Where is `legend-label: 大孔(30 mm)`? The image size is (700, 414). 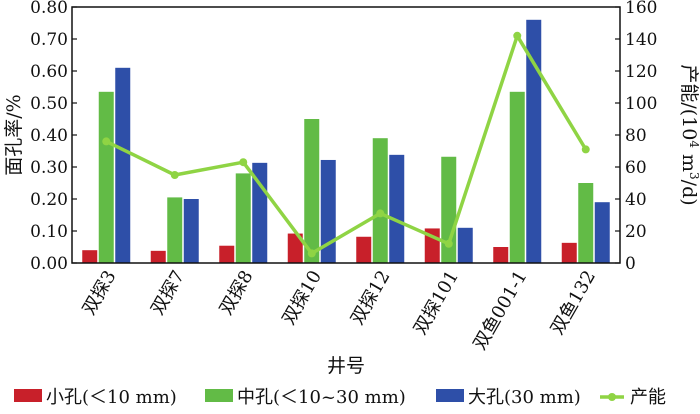 legend-label: 大孔(30 mm) is located at coordinates (524, 397).